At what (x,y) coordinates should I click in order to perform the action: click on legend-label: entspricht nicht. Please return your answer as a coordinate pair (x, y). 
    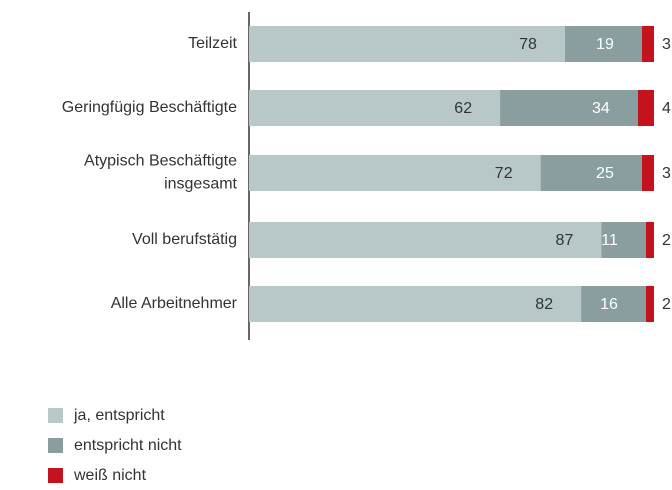
    Looking at the image, I should click on (128, 445).